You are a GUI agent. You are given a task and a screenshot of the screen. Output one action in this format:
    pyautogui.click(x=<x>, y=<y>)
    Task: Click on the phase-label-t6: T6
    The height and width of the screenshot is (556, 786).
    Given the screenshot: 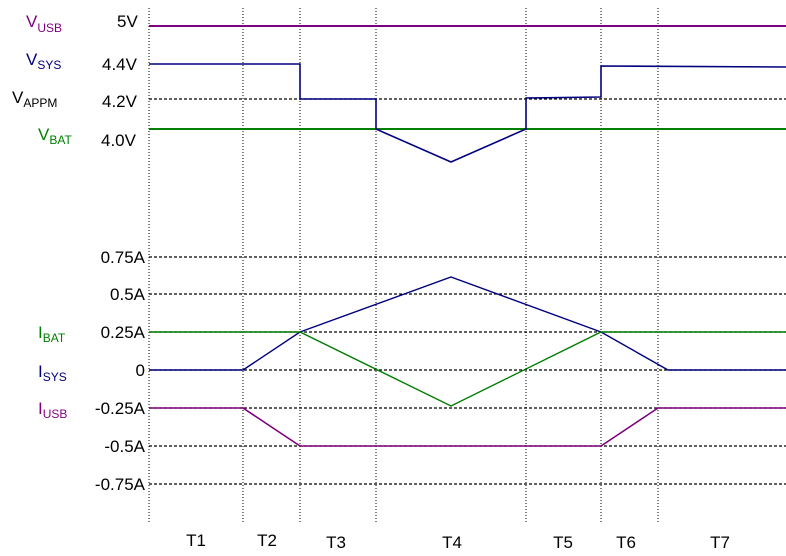 What is the action you would take?
    pyautogui.click(x=626, y=542)
    